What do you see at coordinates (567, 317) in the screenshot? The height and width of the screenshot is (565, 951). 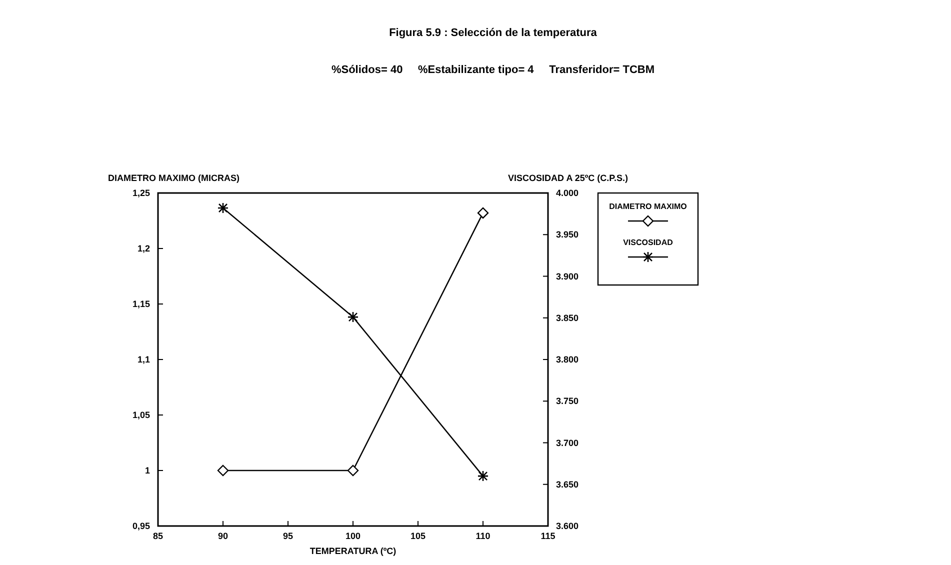 I see `y2-tick-label: 3.850` at bounding box center [567, 317].